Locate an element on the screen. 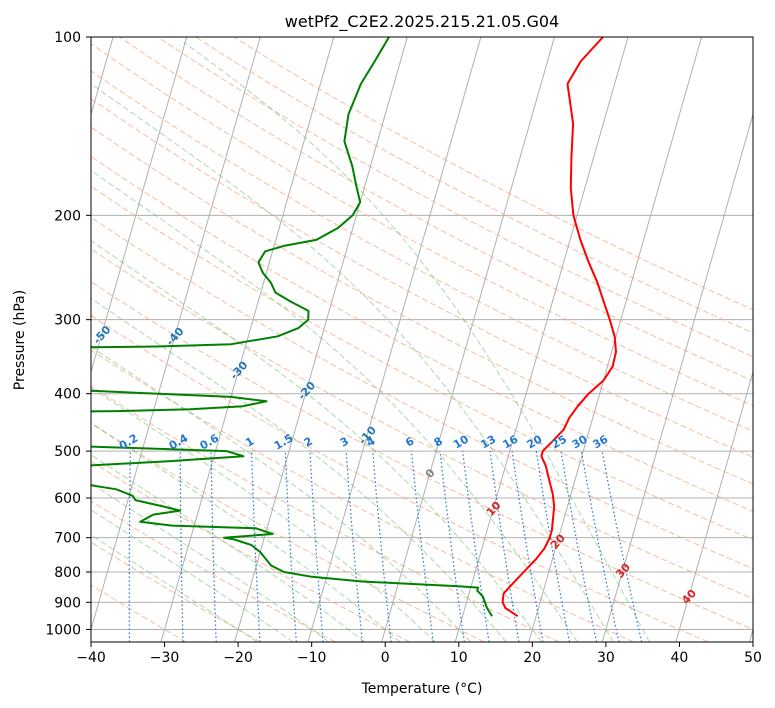 Image resolution: width=775 pixels, height=708 pixels. x-tick-label: 30 is located at coordinates (606, 658).